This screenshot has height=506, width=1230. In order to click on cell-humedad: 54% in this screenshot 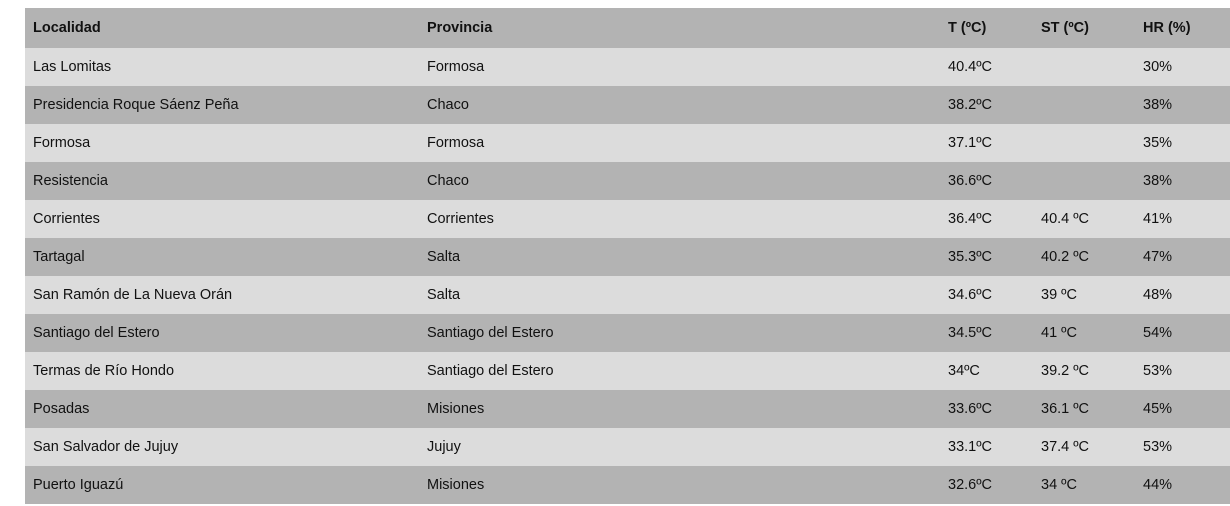, I will do `click(1182, 333)`.